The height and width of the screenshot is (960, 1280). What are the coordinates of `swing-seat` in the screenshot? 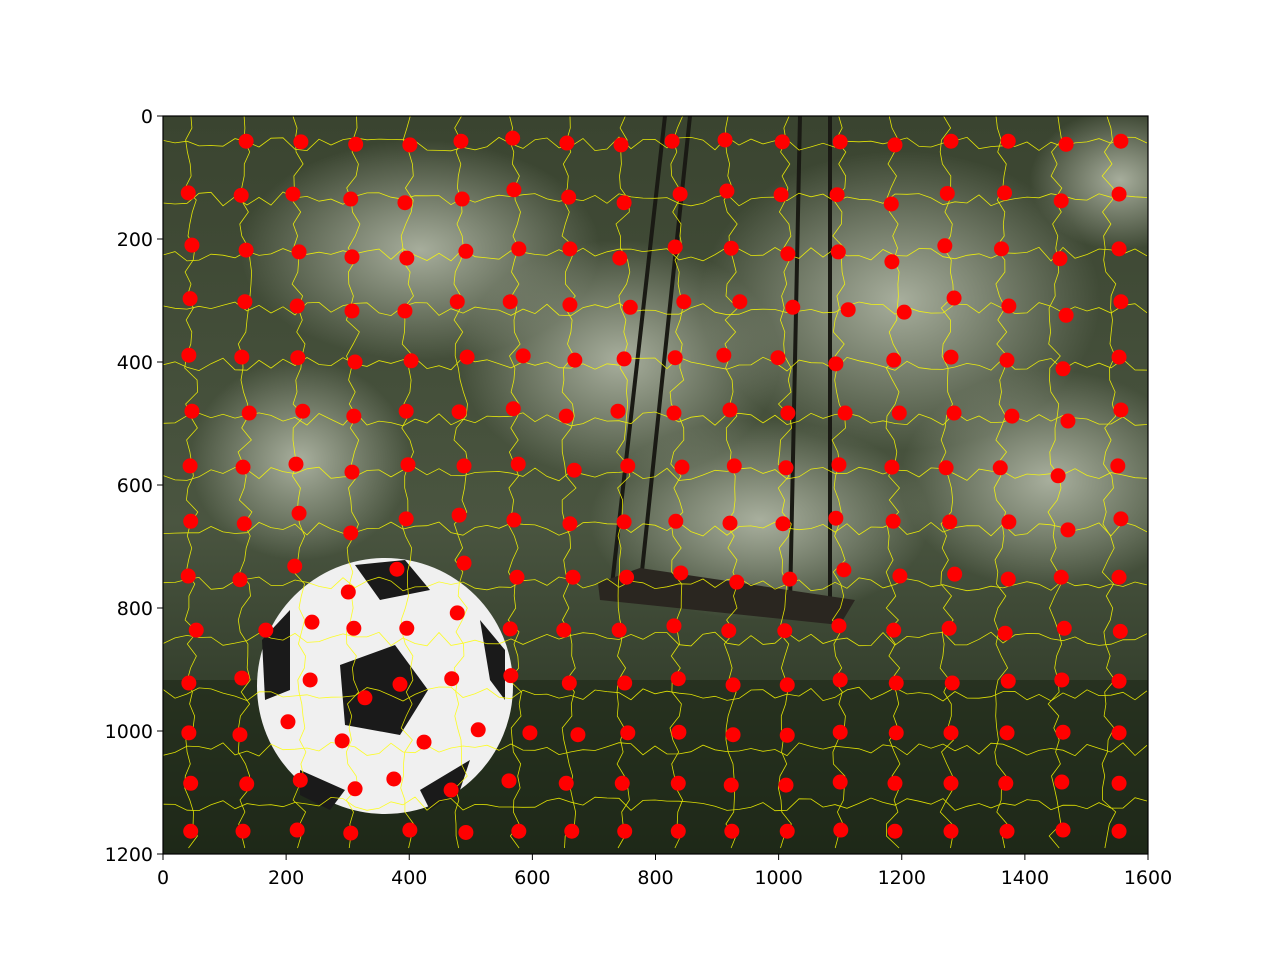 It's located at (726, 596).